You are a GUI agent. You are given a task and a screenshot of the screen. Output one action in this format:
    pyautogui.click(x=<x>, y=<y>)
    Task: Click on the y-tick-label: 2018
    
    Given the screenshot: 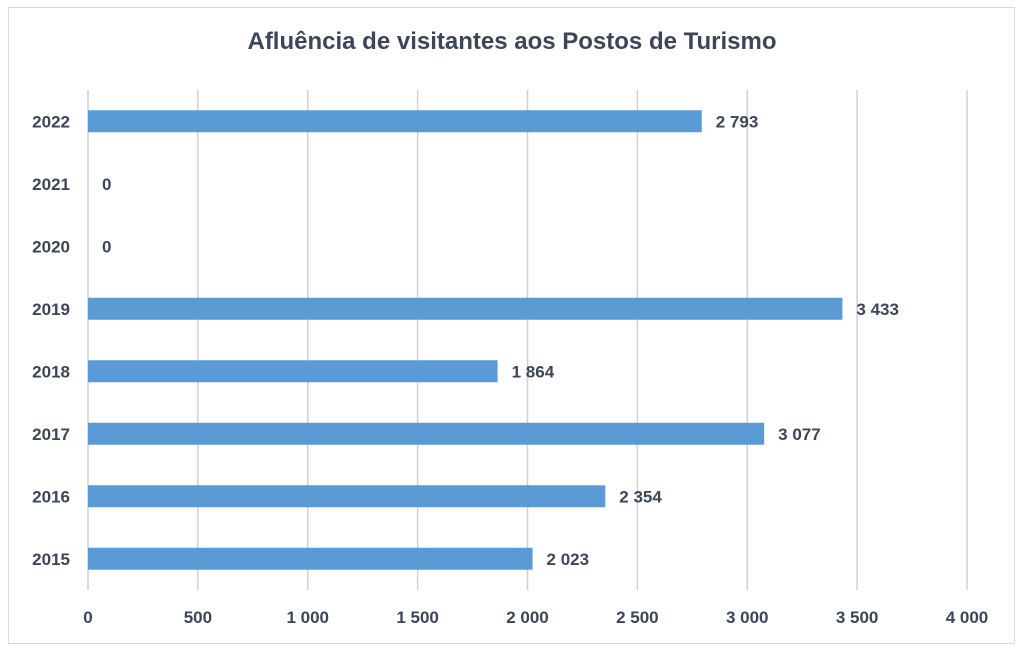 What is the action you would take?
    pyautogui.click(x=51, y=371)
    